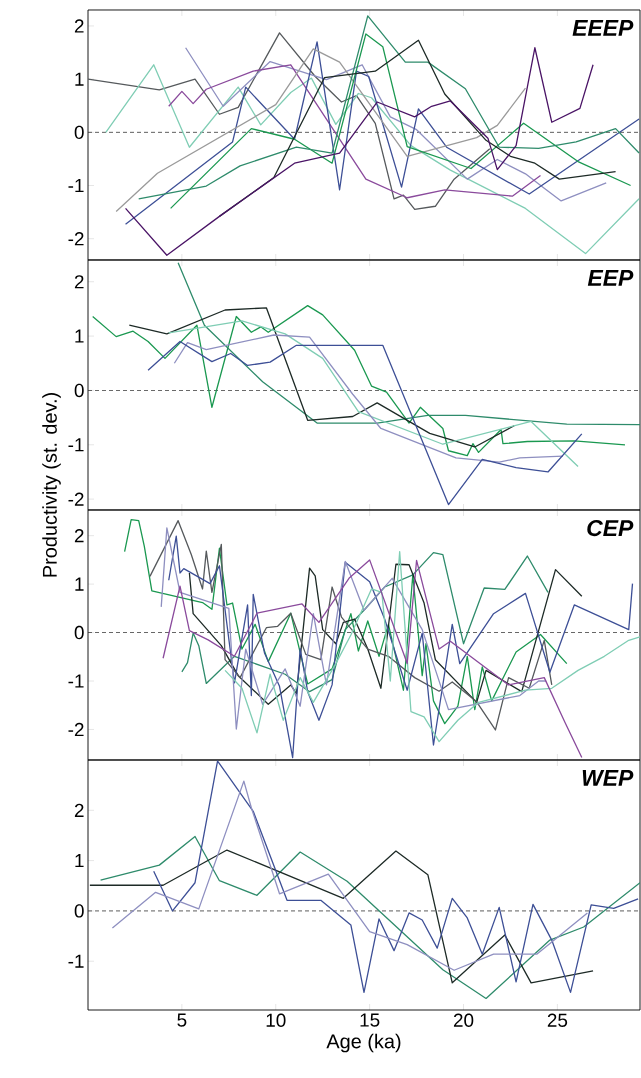 The image size is (641, 1078). Describe the element at coordinates (610, 277) in the screenshot. I see `chart-title: EEP` at that location.